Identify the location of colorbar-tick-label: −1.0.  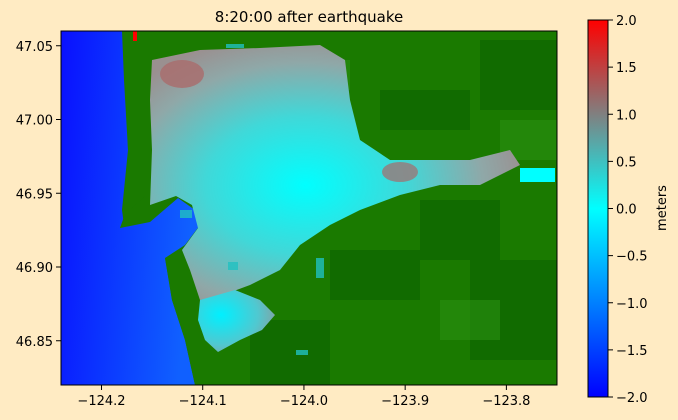
(632, 304).